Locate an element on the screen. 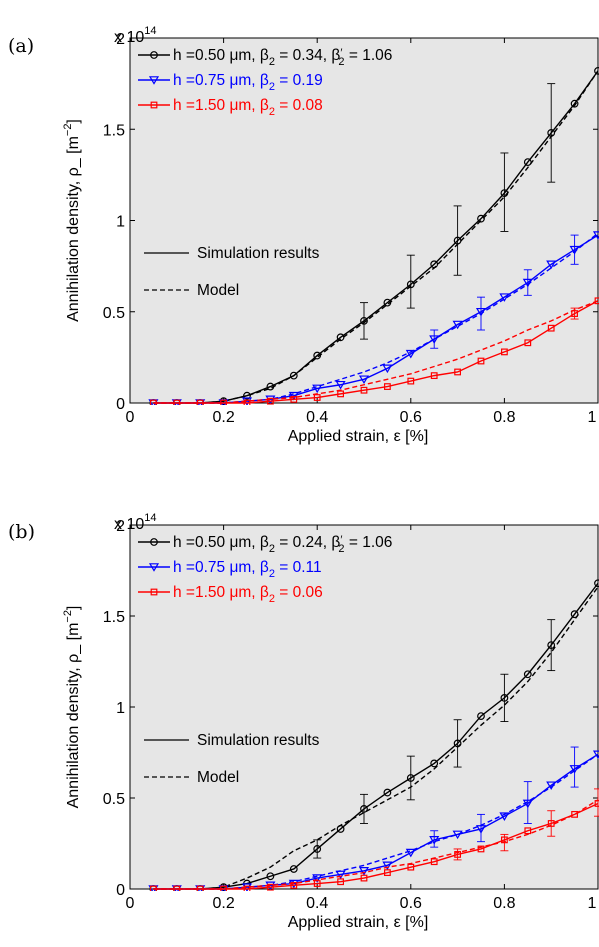  x-tick-label: 0.2 is located at coordinates (223, 903).